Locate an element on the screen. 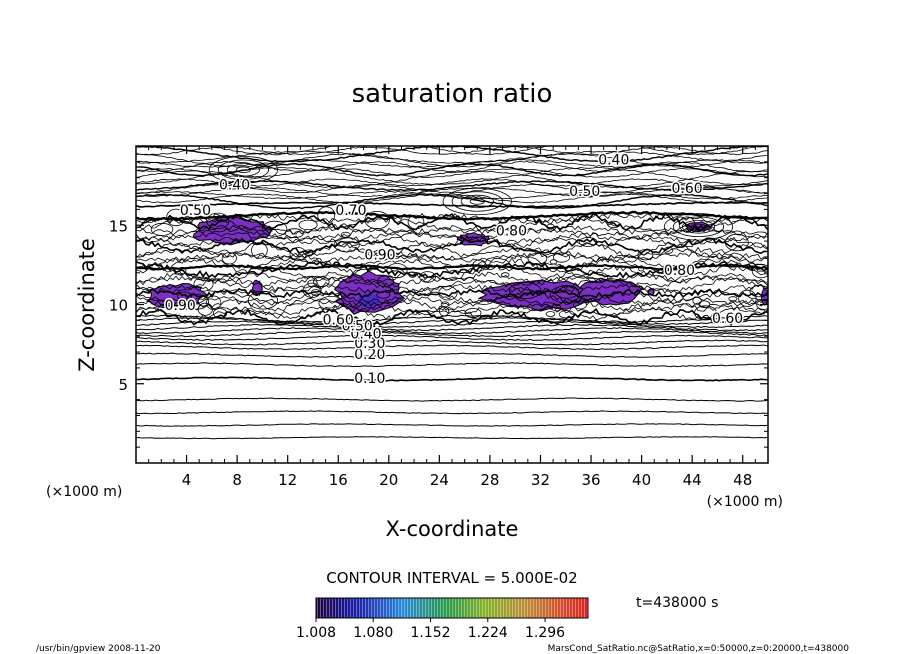  x-axis-unit: (×1000 m) is located at coordinates (745, 502).